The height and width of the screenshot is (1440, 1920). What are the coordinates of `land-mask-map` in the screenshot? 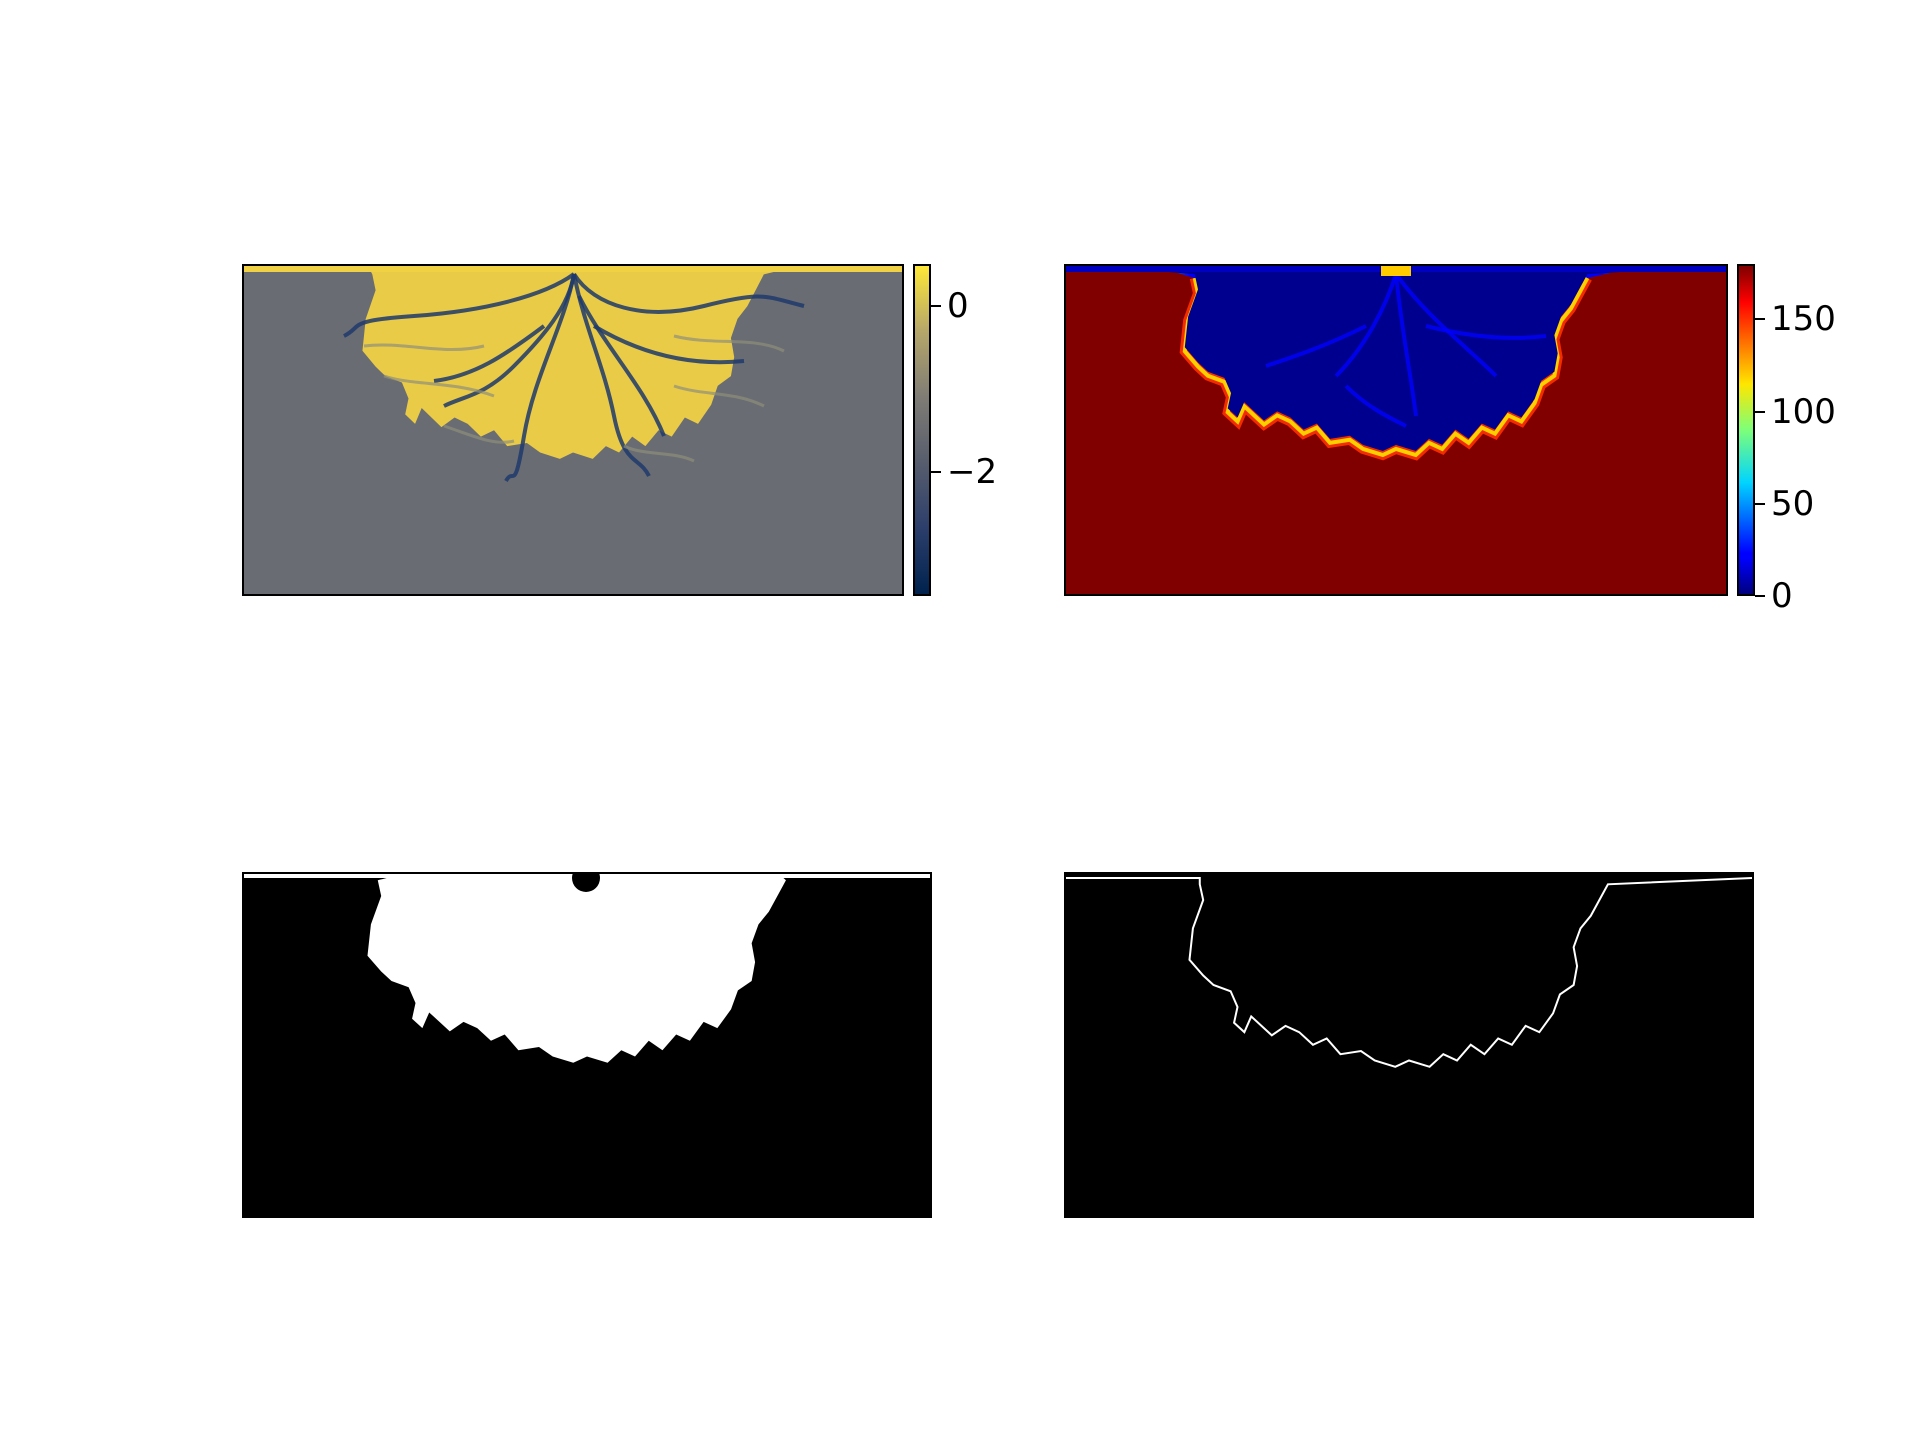 It's located at (587, 1045).